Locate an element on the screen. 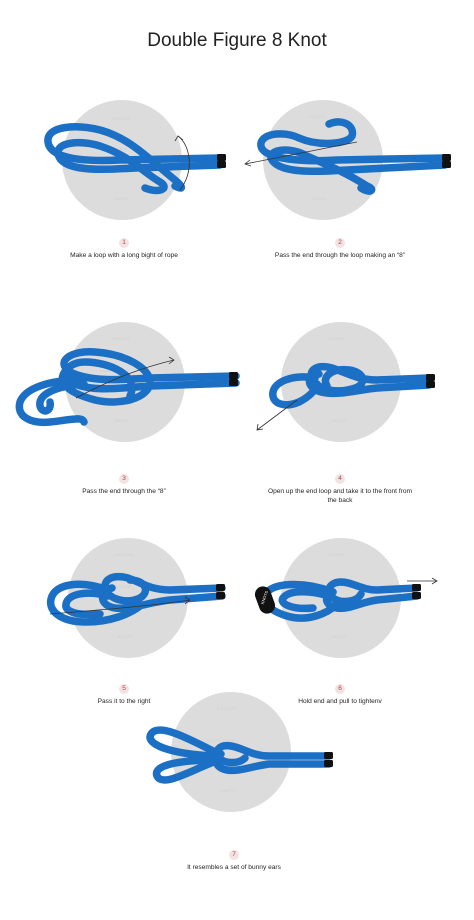 This screenshot has width=474, height=920. step-caption: It resembles a set of bunny ears is located at coordinates (234, 867).